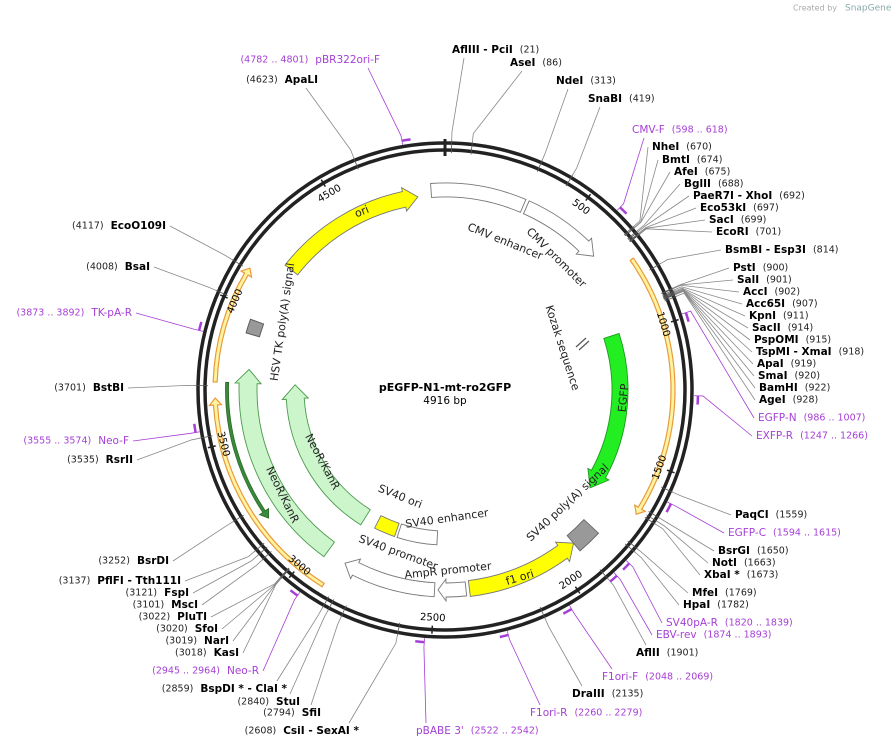 The width and height of the screenshot is (893, 752). Describe the element at coordinates (723, 208) in the screenshot. I see `site-name: Eco53kI` at that location.